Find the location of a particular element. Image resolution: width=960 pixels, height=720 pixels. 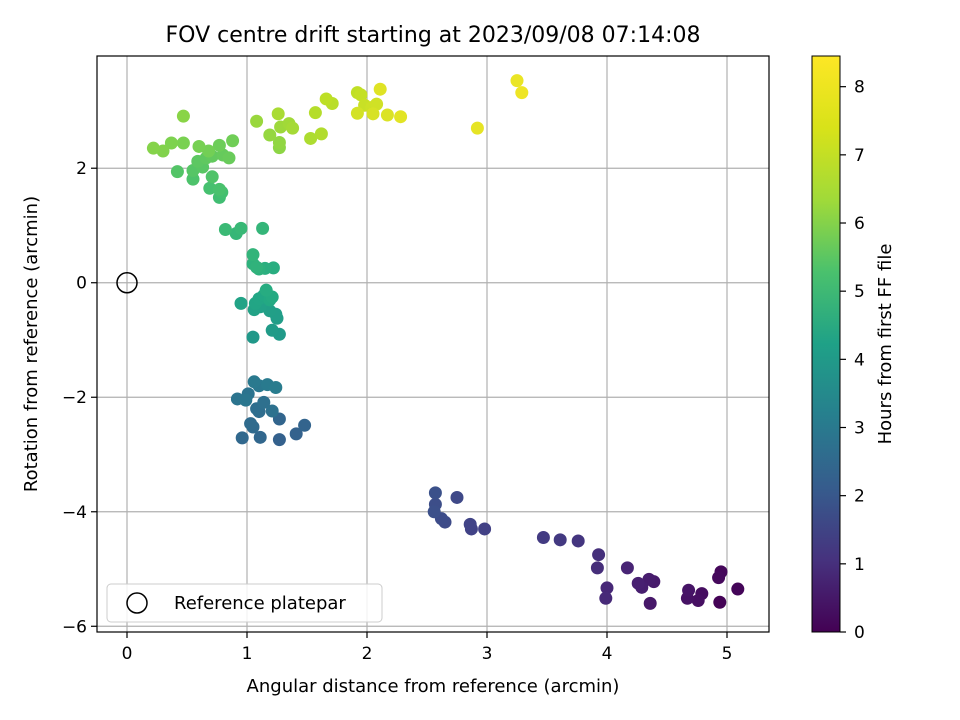

x-axis-ticks: 0 1 2 3 4 5 is located at coordinates (427, 648).